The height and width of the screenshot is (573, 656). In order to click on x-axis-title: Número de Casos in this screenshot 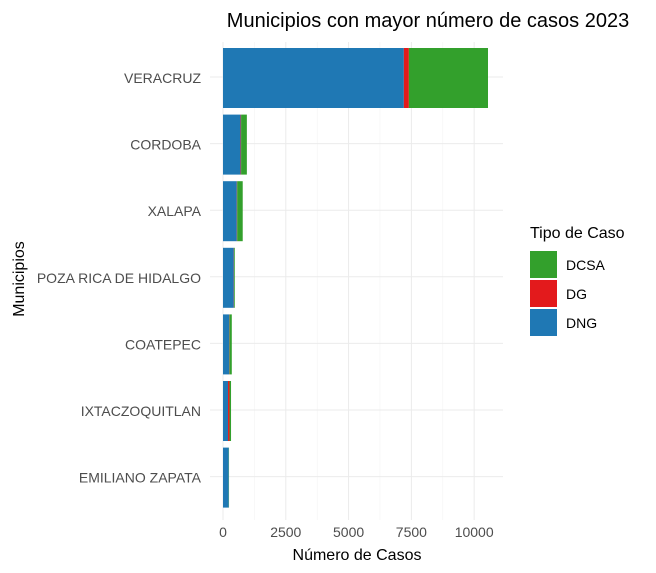, I will do `click(357, 555)`.